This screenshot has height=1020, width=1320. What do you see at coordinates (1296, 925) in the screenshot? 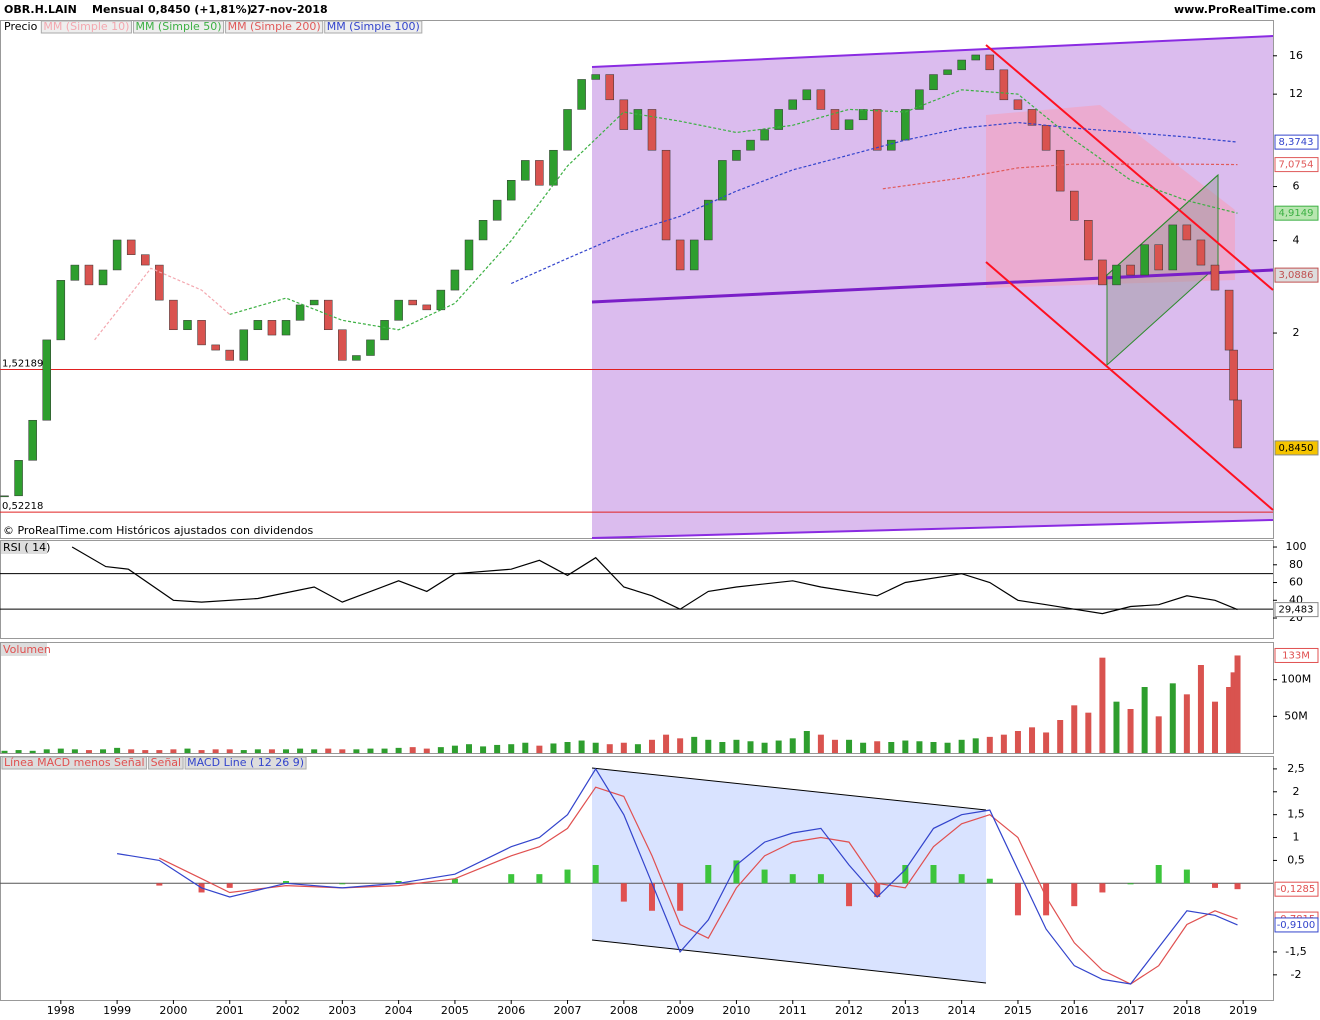
I see `value-tag: -0,9100` at bounding box center [1296, 925].